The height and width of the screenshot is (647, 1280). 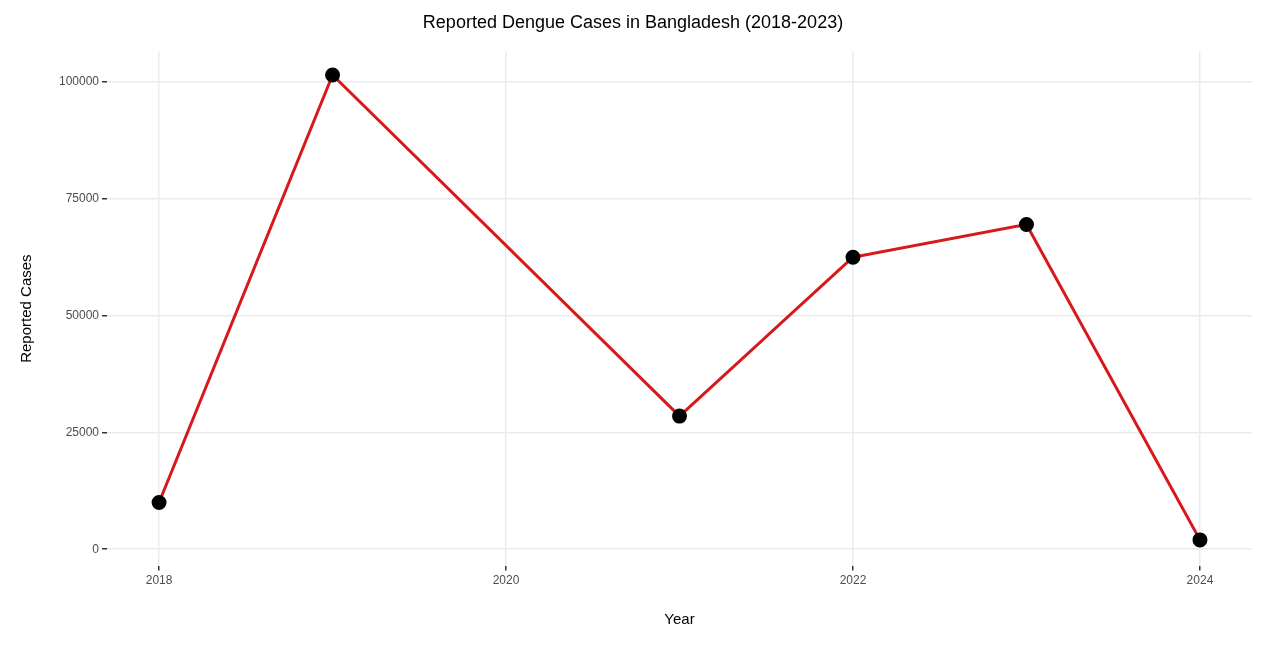 What do you see at coordinates (1200, 580) in the screenshot?
I see `x-tick-label: 2024` at bounding box center [1200, 580].